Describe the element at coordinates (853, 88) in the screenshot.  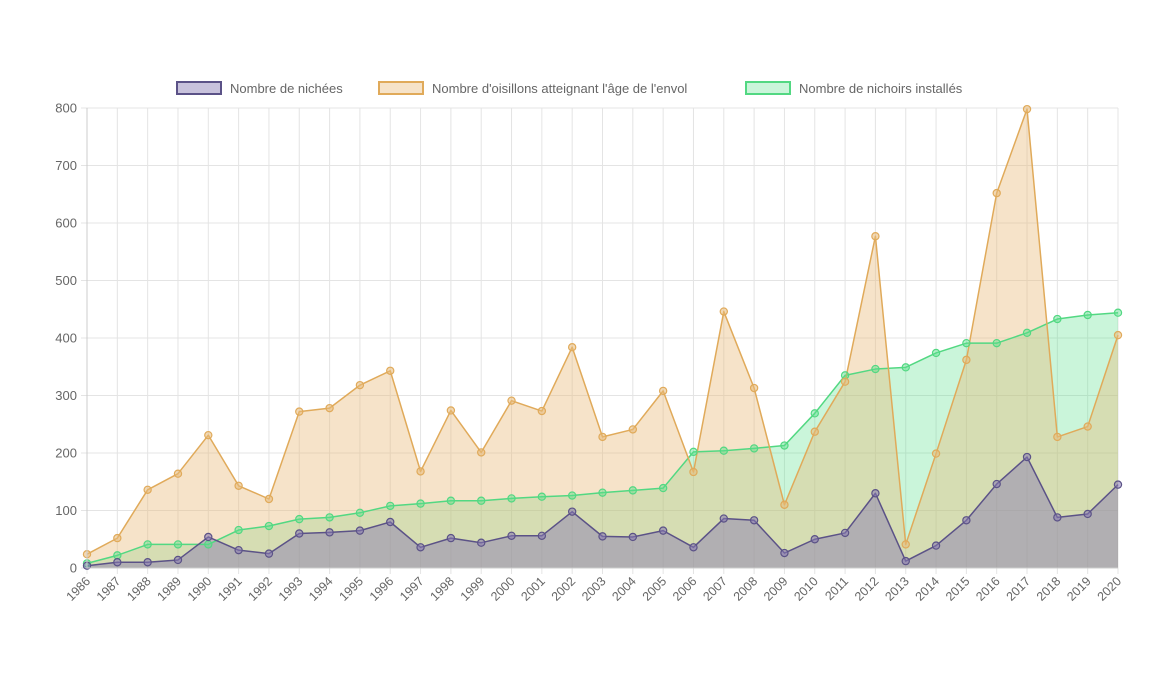
I see `legend-item-nichoirs: Nombre de nichoirs installés` at that location.